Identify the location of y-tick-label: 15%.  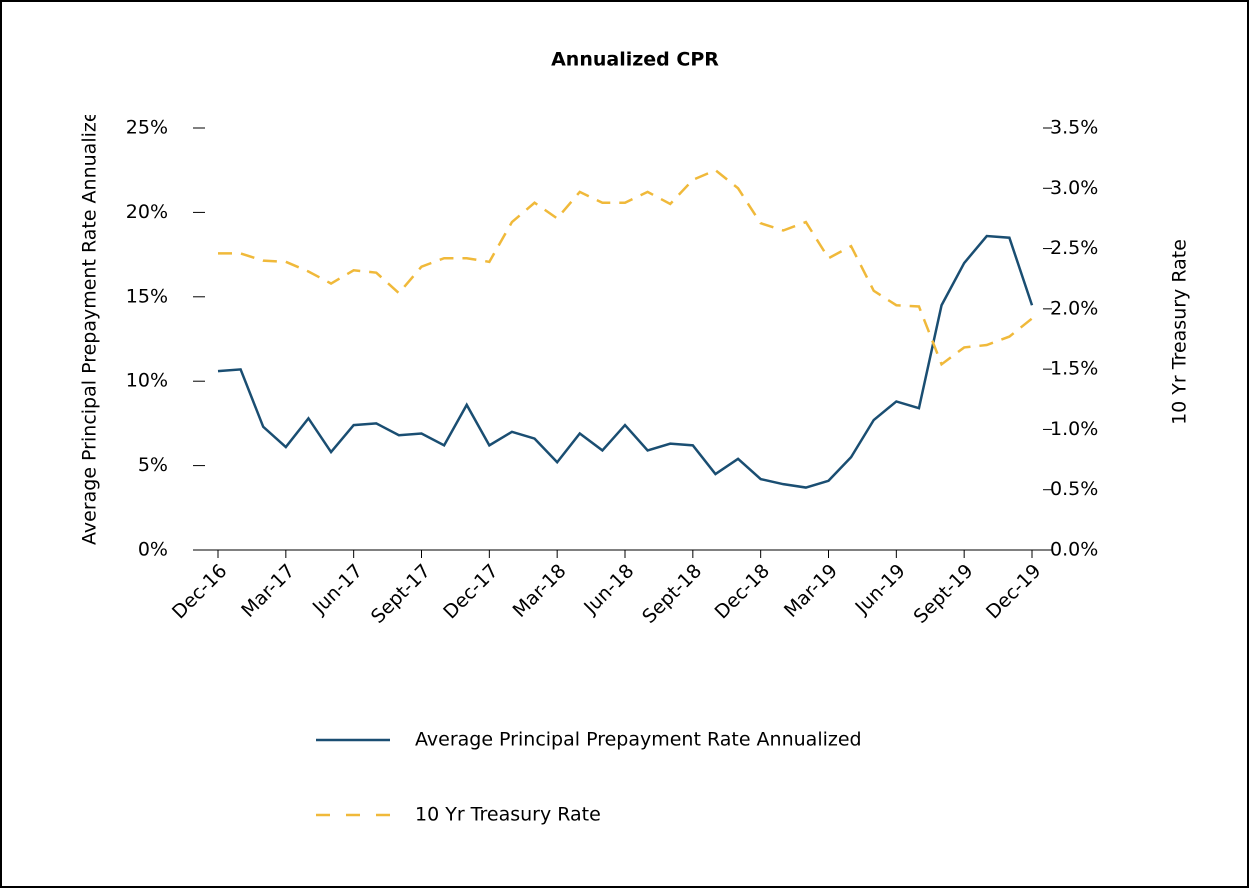
(147, 296).